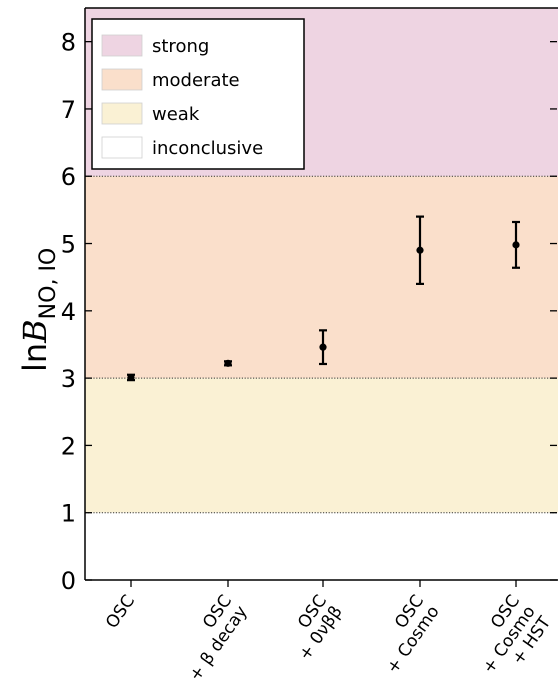  Describe the element at coordinates (176, 114) in the screenshot. I see `legend-label-weak: weak` at that location.